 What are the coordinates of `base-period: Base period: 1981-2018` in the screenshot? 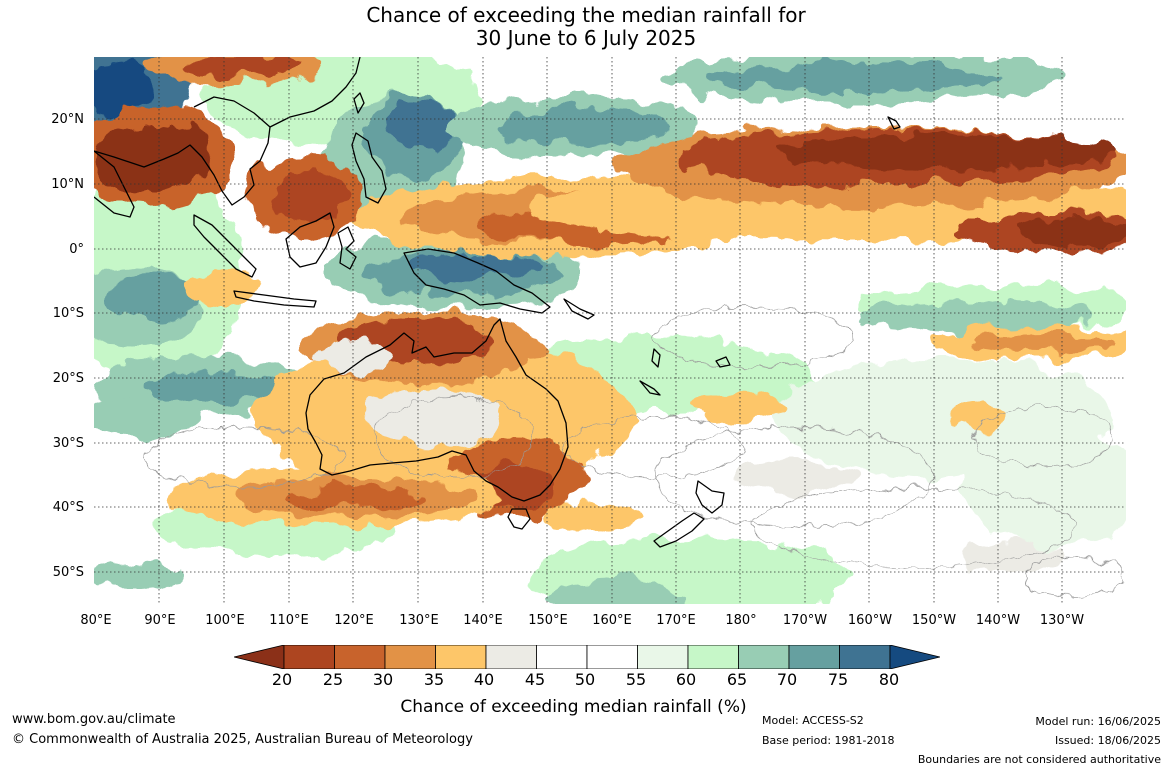 It's located at (828, 740).